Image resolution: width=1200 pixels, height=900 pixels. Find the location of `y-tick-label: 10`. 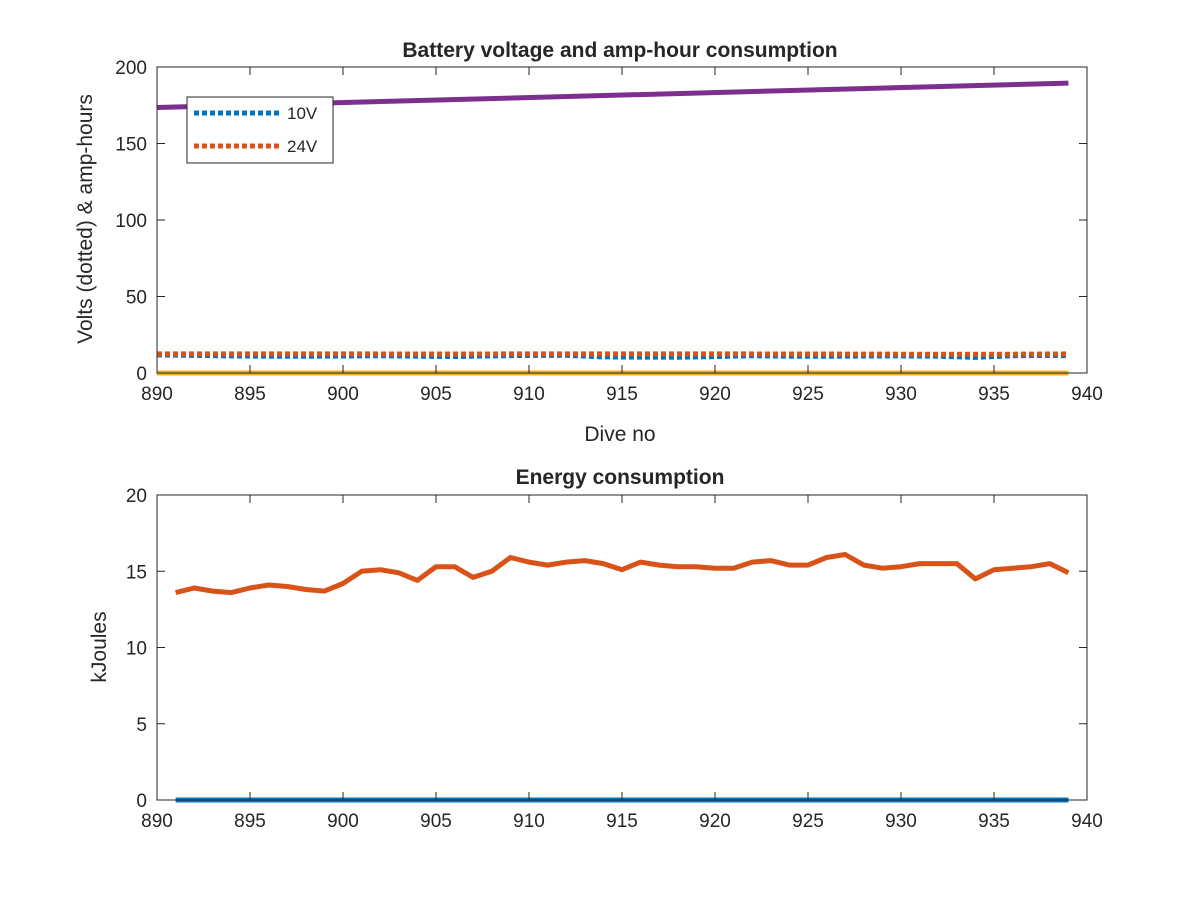

y-tick-label: 10 is located at coordinates (136, 649).